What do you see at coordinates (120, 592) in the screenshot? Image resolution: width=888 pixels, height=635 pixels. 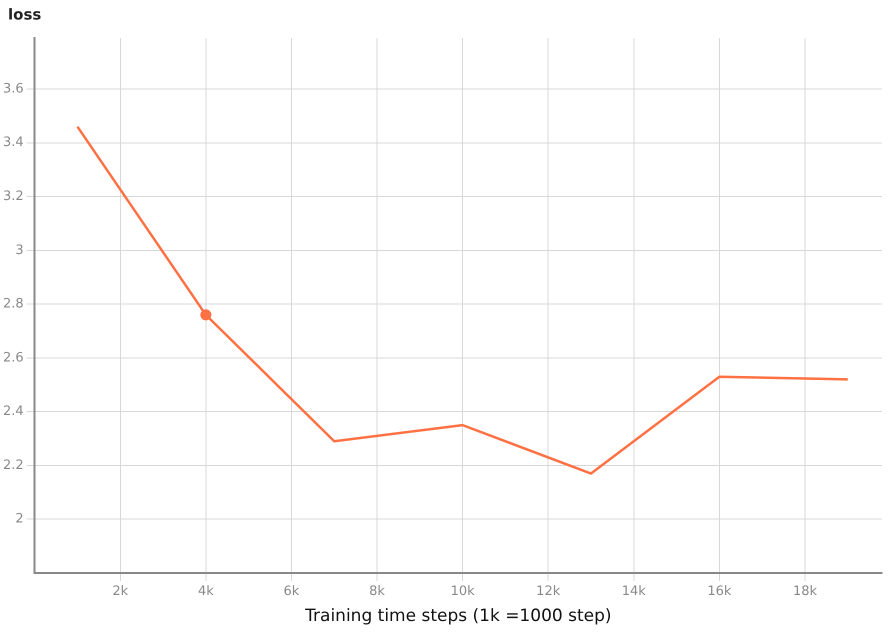 I see `x-tick-label: 2k` at bounding box center [120, 592].